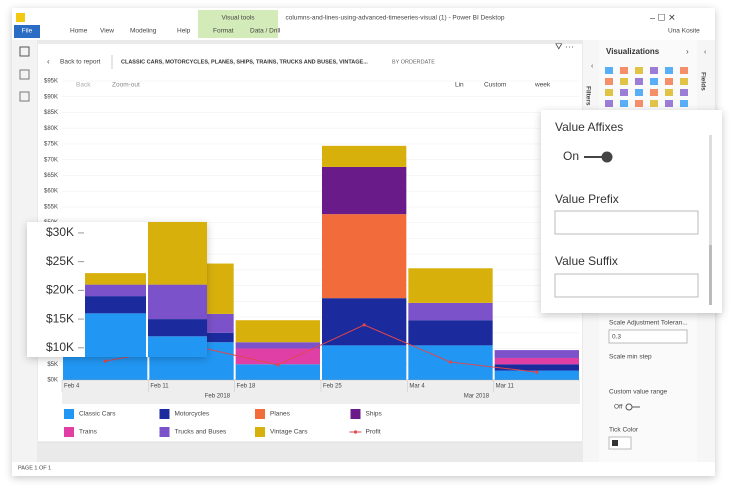  What do you see at coordinates (192, 414) in the screenshot?
I see `legend-label: Motorcycles` at bounding box center [192, 414].